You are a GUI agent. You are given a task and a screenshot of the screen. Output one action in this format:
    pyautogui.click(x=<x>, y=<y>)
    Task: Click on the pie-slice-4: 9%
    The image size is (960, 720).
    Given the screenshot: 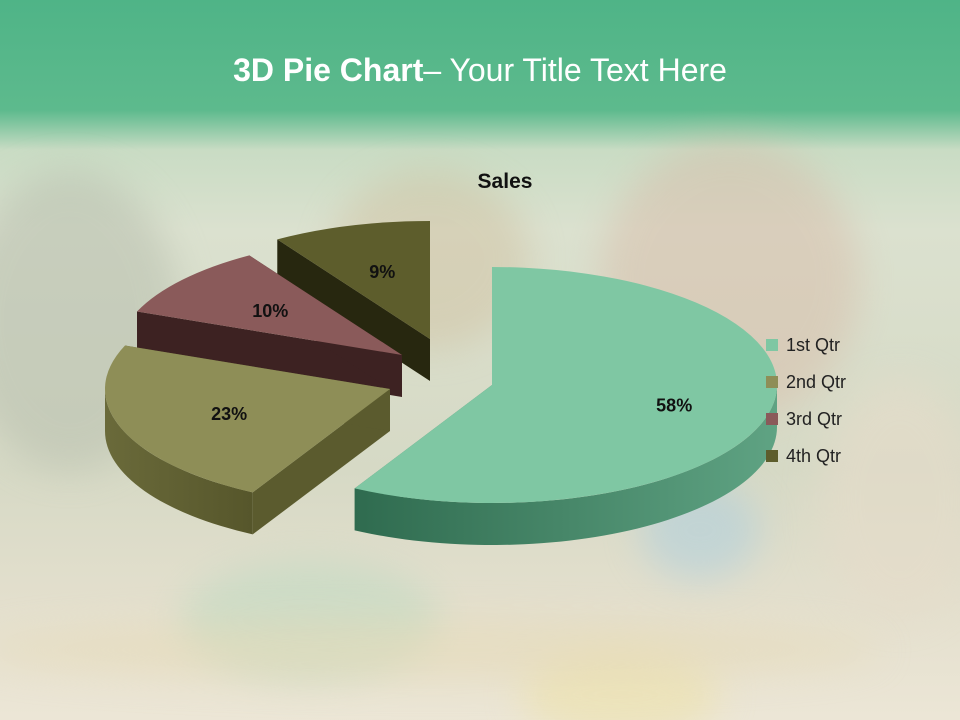 What is the action you would take?
    pyautogui.click(x=353, y=301)
    